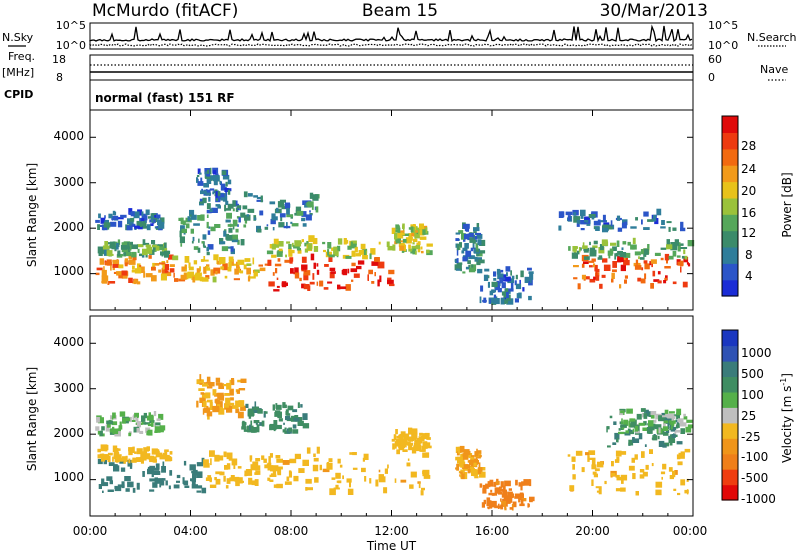 Image resolution: width=800 pixels, height=554 pixels. What do you see at coordinates (723, 25) in the screenshot?
I see `noise-tick-right-top: 10^5` at bounding box center [723, 25].